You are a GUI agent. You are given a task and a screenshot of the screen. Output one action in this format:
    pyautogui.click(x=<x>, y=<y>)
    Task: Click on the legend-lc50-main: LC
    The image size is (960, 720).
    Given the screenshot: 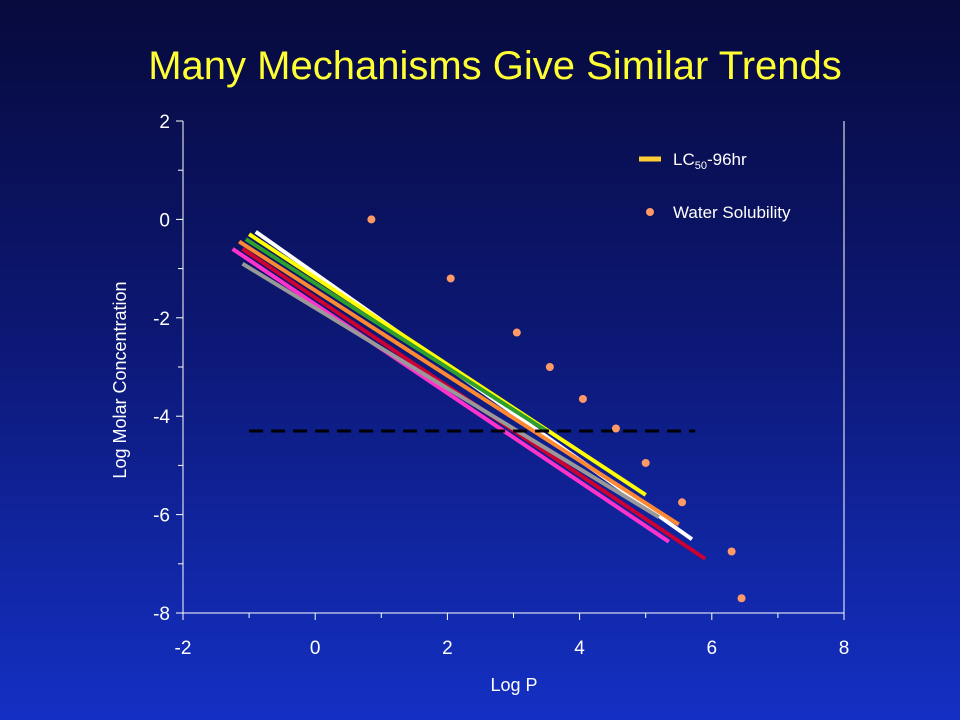 What is the action you would take?
    pyautogui.click(x=684, y=159)
    